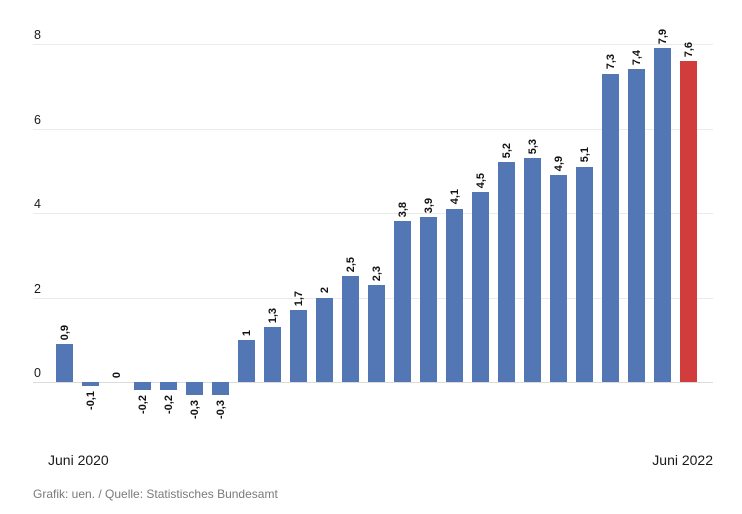  What do you see at coordinates (402, 210) in the screenshot?
I see `bar-value-label: 3,8` at bounding box center [402, 210].